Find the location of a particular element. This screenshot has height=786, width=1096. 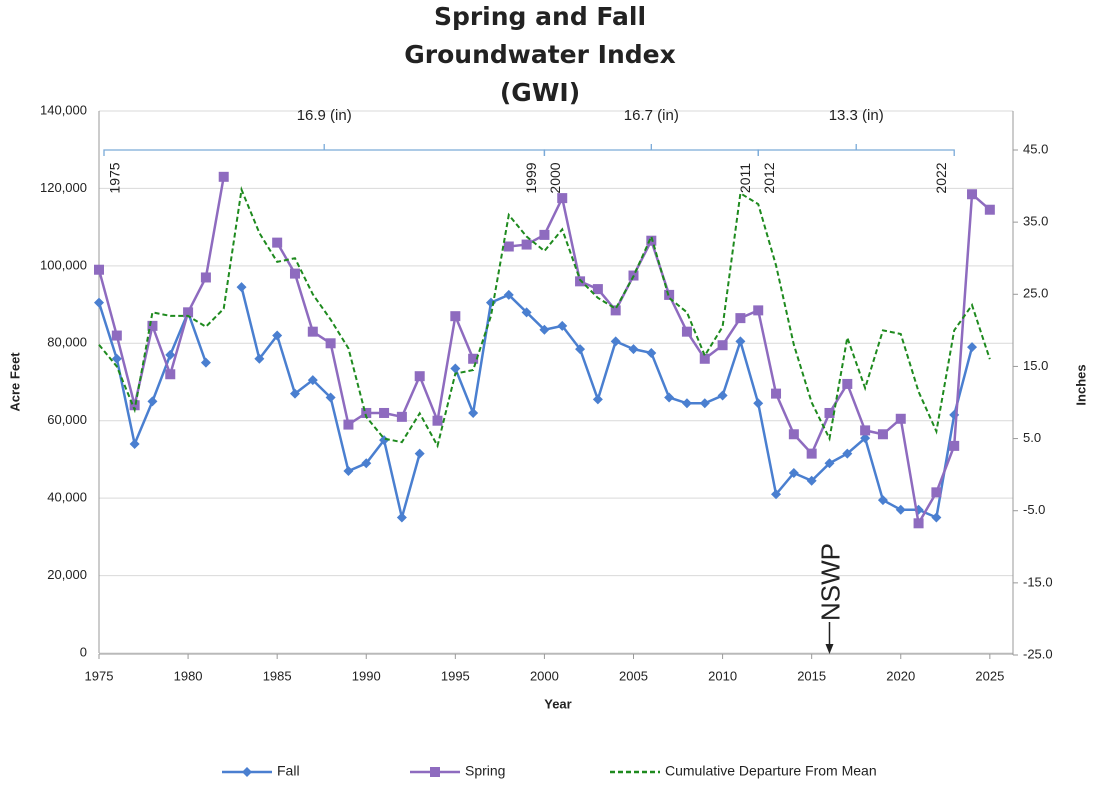

y-tick-label: 120,000 is located at coordinates (63, 187).